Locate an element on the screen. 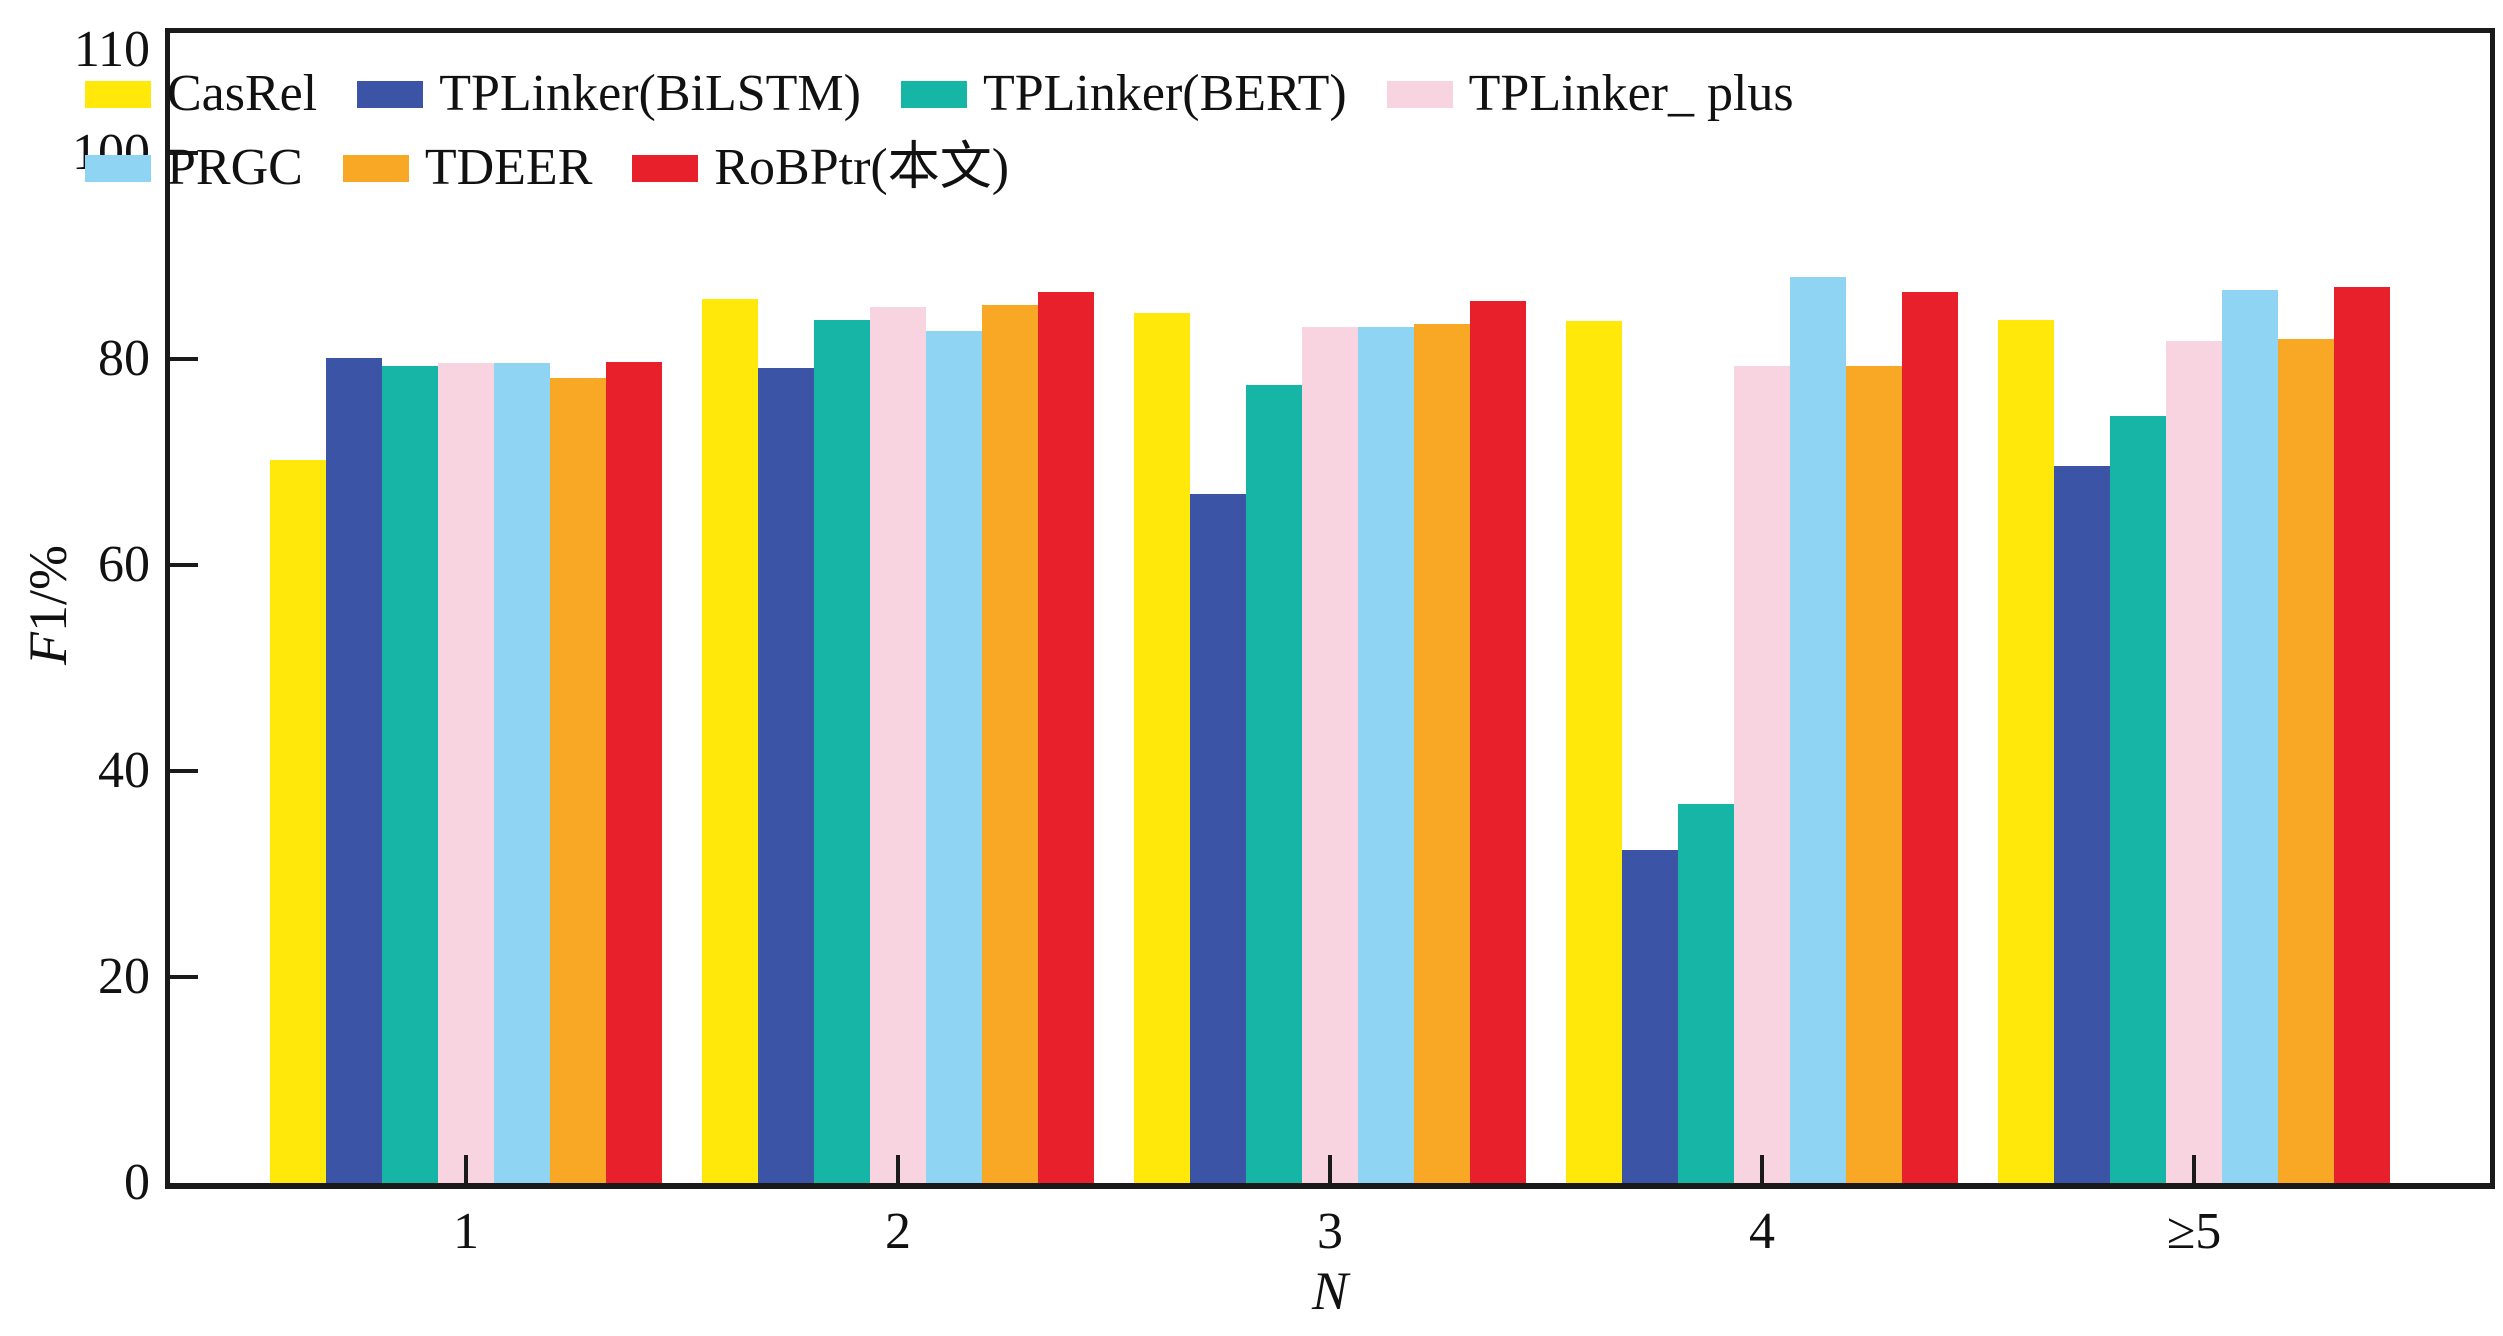 This screenshot has height=1336, width=2503. x-tick-label-4: 4 is located at coordinates (1762, 1231).